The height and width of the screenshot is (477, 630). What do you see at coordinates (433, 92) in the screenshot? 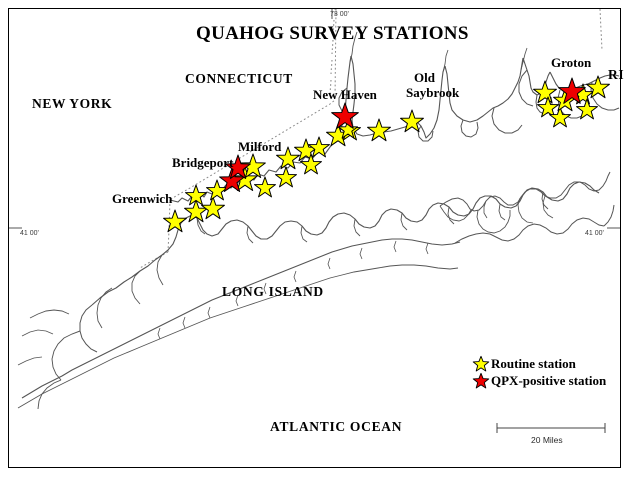
I see `city-label-old-saybrook-line2: Saybrook` at bounding box center [433, 92].